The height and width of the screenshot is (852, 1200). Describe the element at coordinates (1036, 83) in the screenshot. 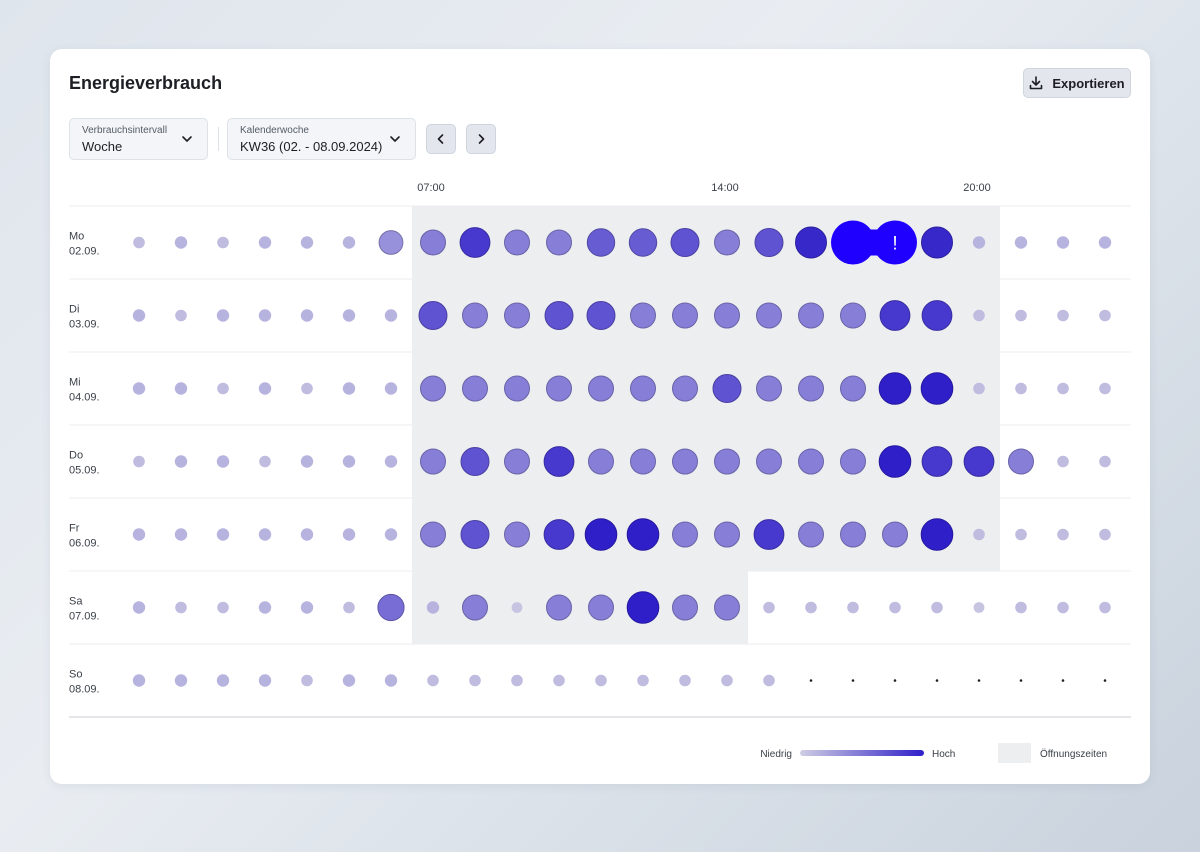

I see `download-icon` at that location.